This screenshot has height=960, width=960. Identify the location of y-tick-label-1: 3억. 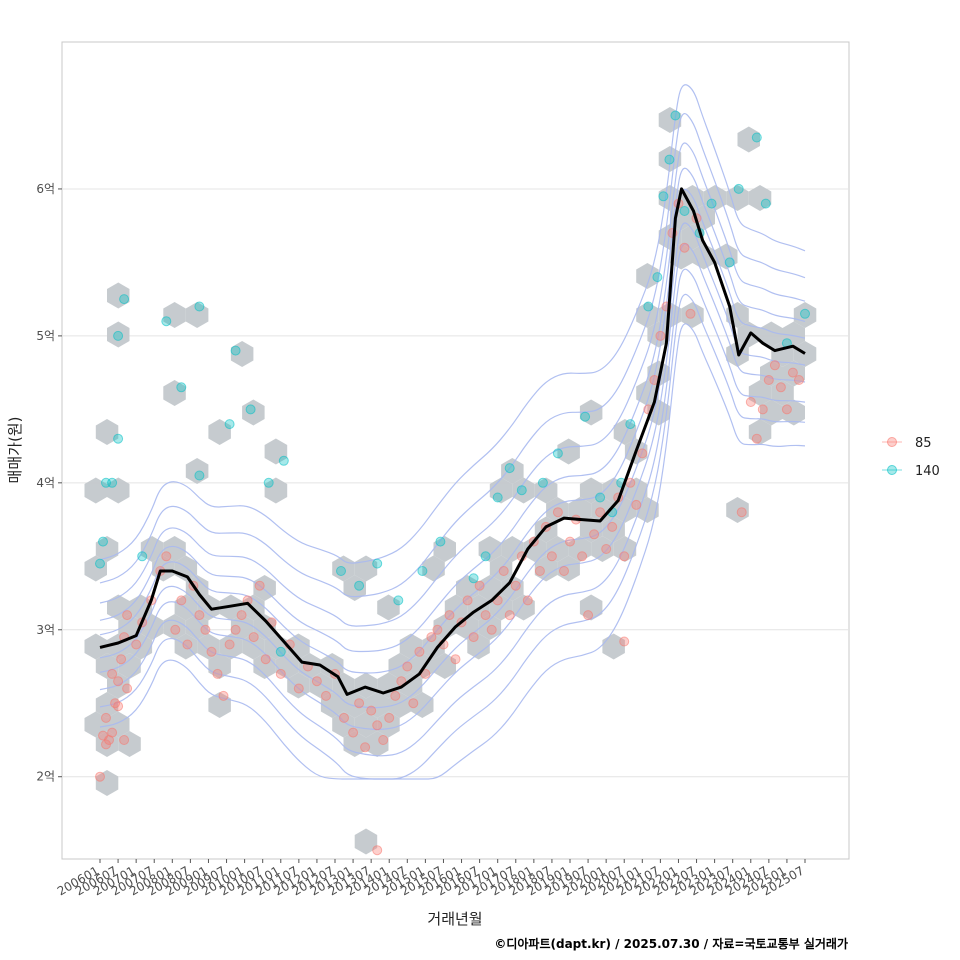
(45, 630).